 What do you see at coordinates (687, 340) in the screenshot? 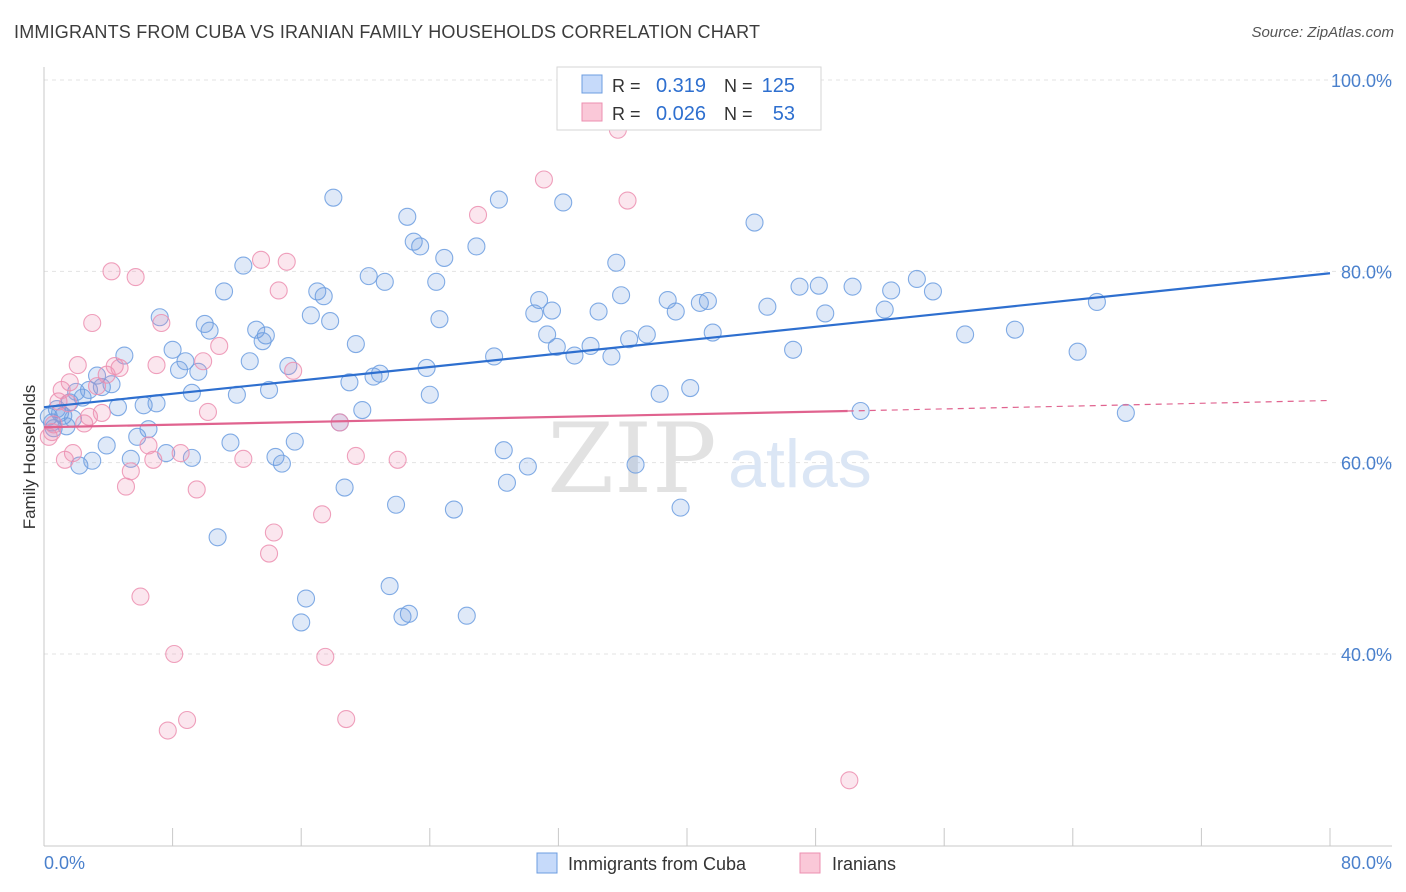
I see `trend-line-cuba` at bounding box center [687, 340].